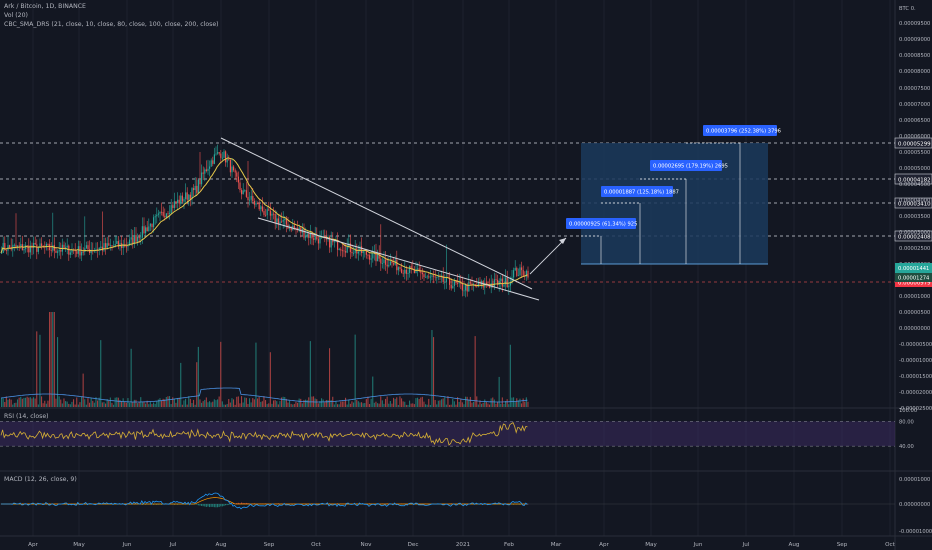 Image resolution: width=932 pixels, height=550 pixels. What do you see at coordinates (16, 15) in the screenshot?
I see `volume-label: Vol (20)` at bounding box center [16, 15].